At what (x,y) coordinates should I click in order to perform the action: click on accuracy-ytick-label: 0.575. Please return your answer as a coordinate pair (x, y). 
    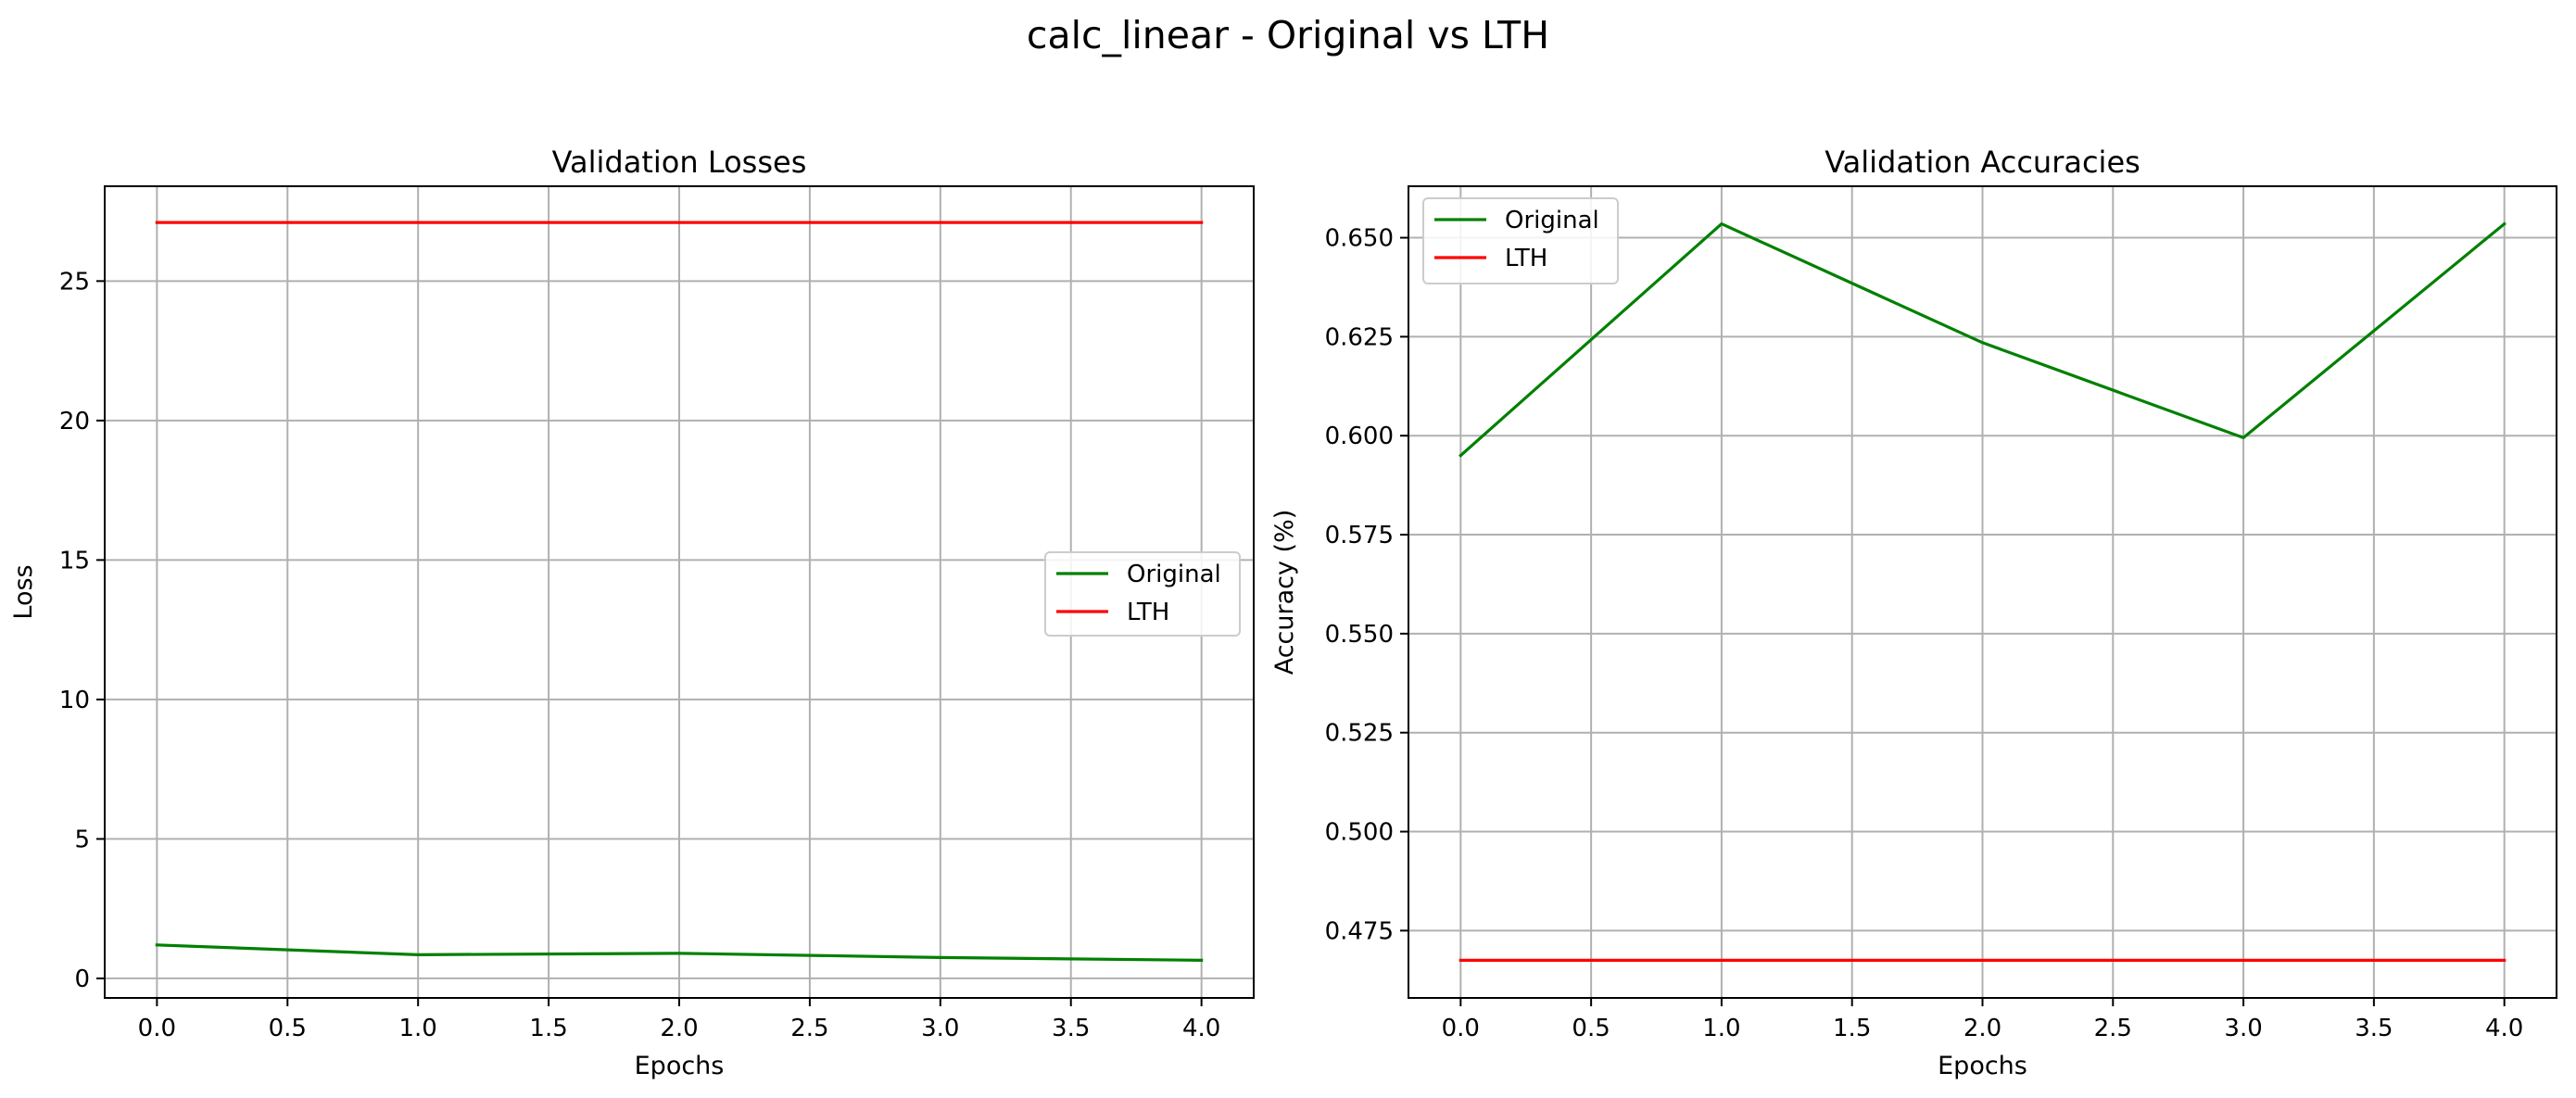
    Looking at the image, I should click on (1359, 535).